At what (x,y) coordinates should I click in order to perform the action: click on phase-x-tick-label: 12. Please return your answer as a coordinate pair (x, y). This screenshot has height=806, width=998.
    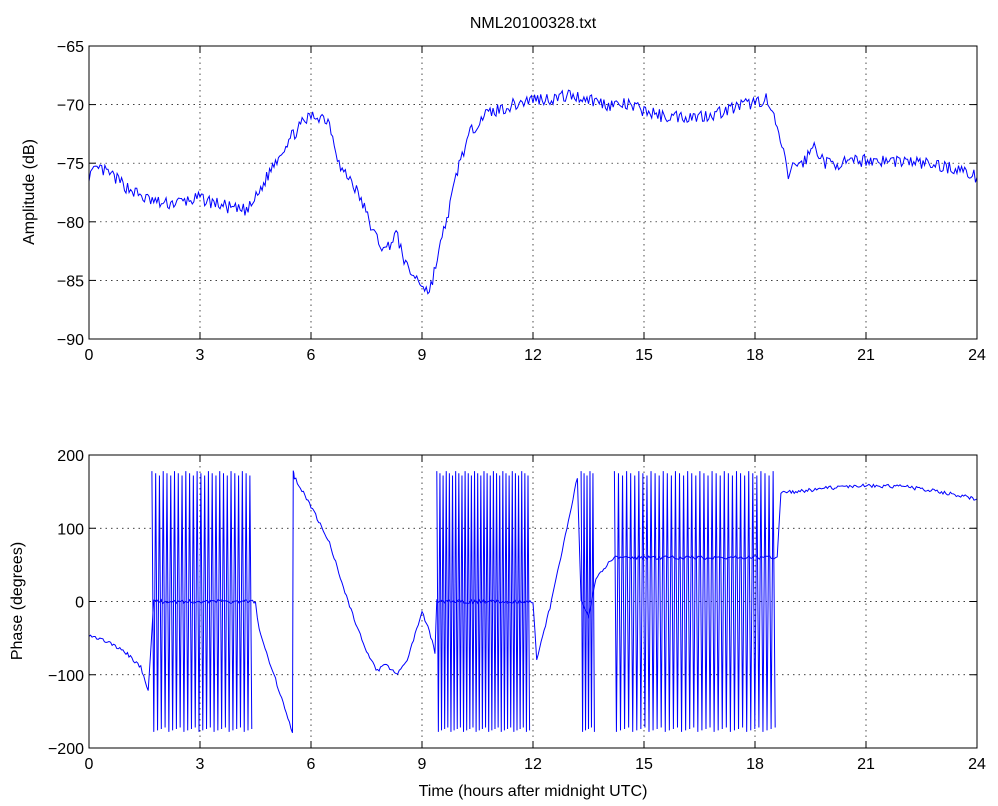
    Looking at the image, I should click on (533, 764).